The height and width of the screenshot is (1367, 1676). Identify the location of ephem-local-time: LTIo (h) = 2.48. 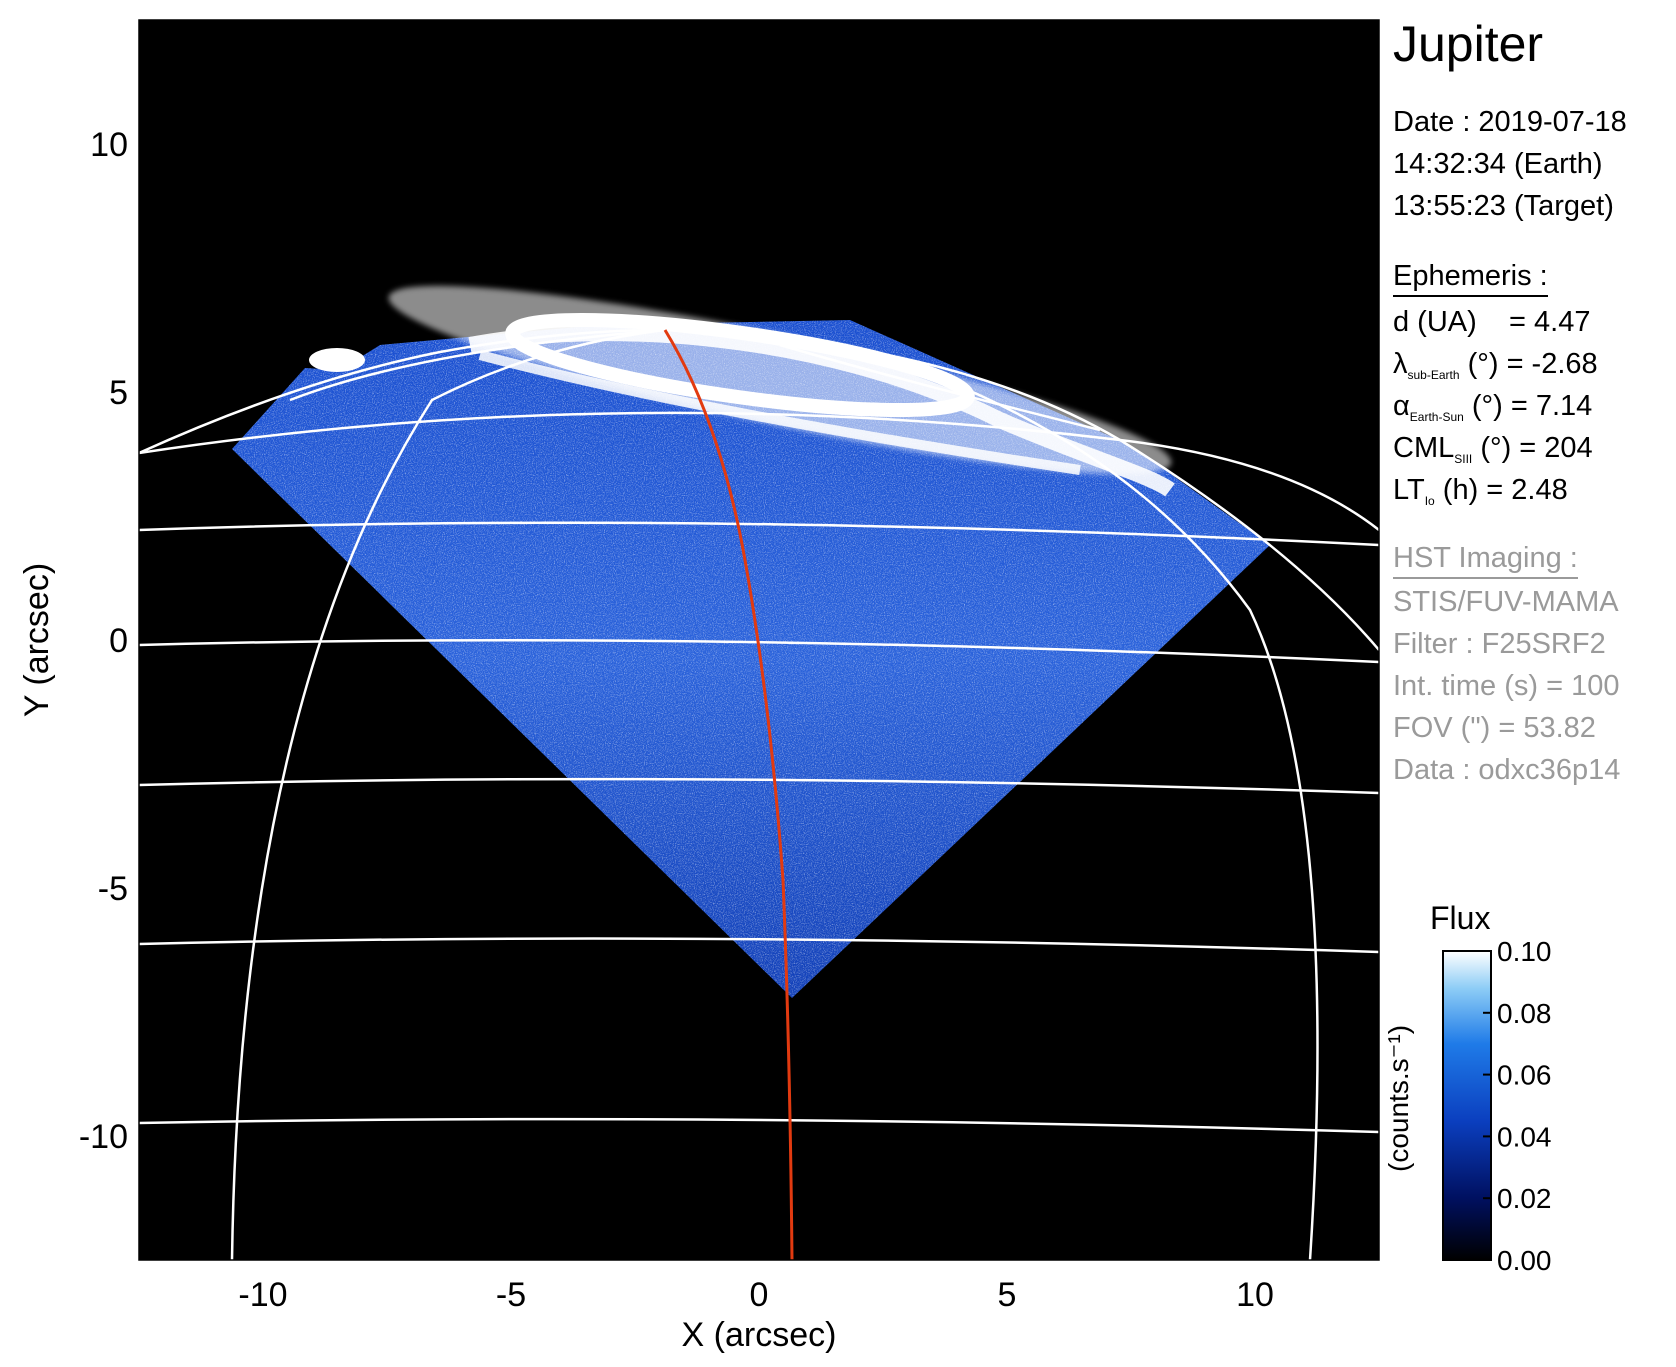
(1480, 491).